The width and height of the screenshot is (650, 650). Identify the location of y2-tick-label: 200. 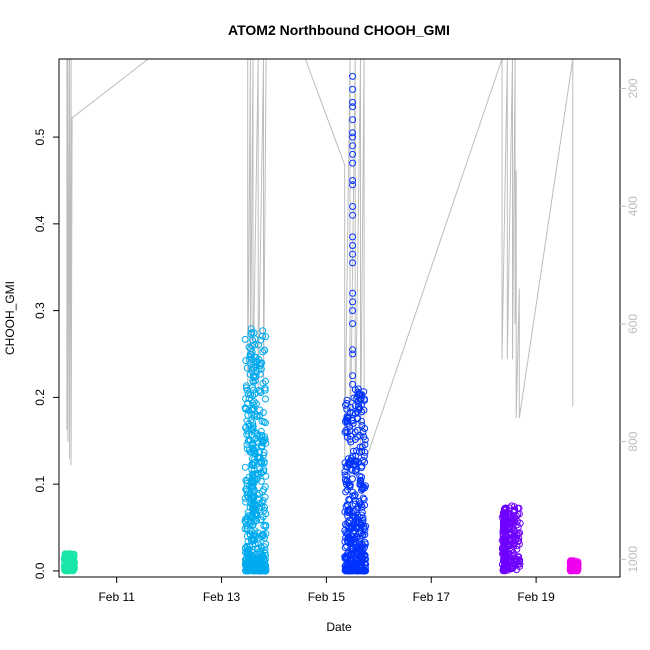
(633, 88).